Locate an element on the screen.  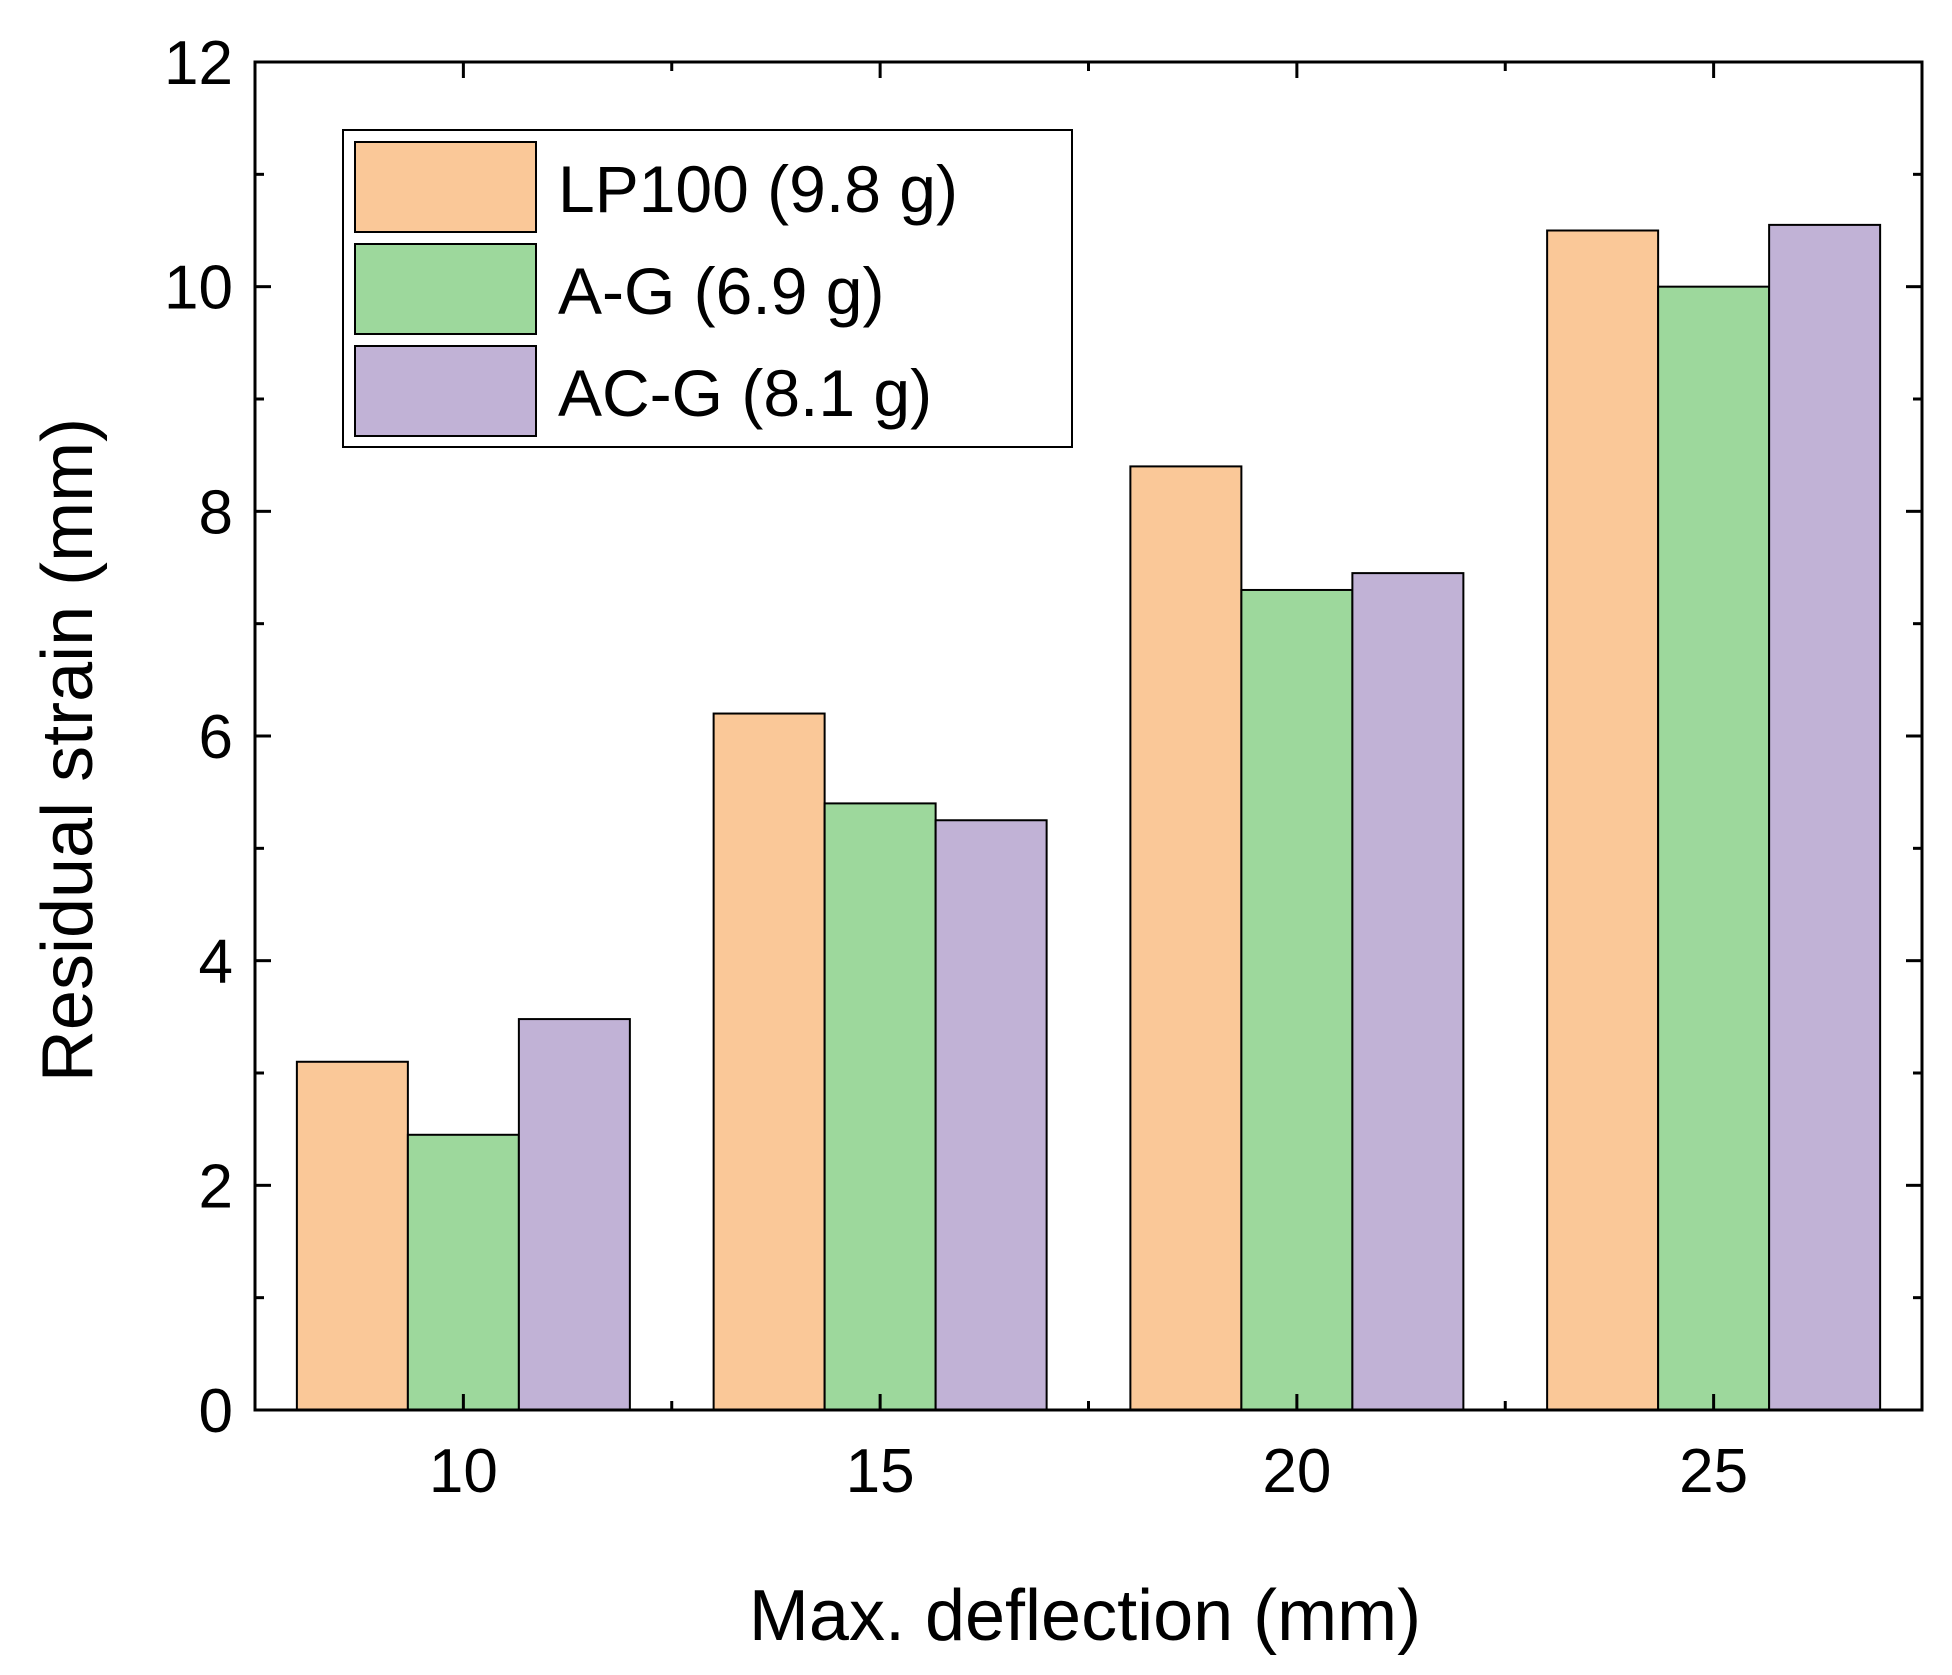
y-tick-label: 0 is located at coordinates (216, 1411).